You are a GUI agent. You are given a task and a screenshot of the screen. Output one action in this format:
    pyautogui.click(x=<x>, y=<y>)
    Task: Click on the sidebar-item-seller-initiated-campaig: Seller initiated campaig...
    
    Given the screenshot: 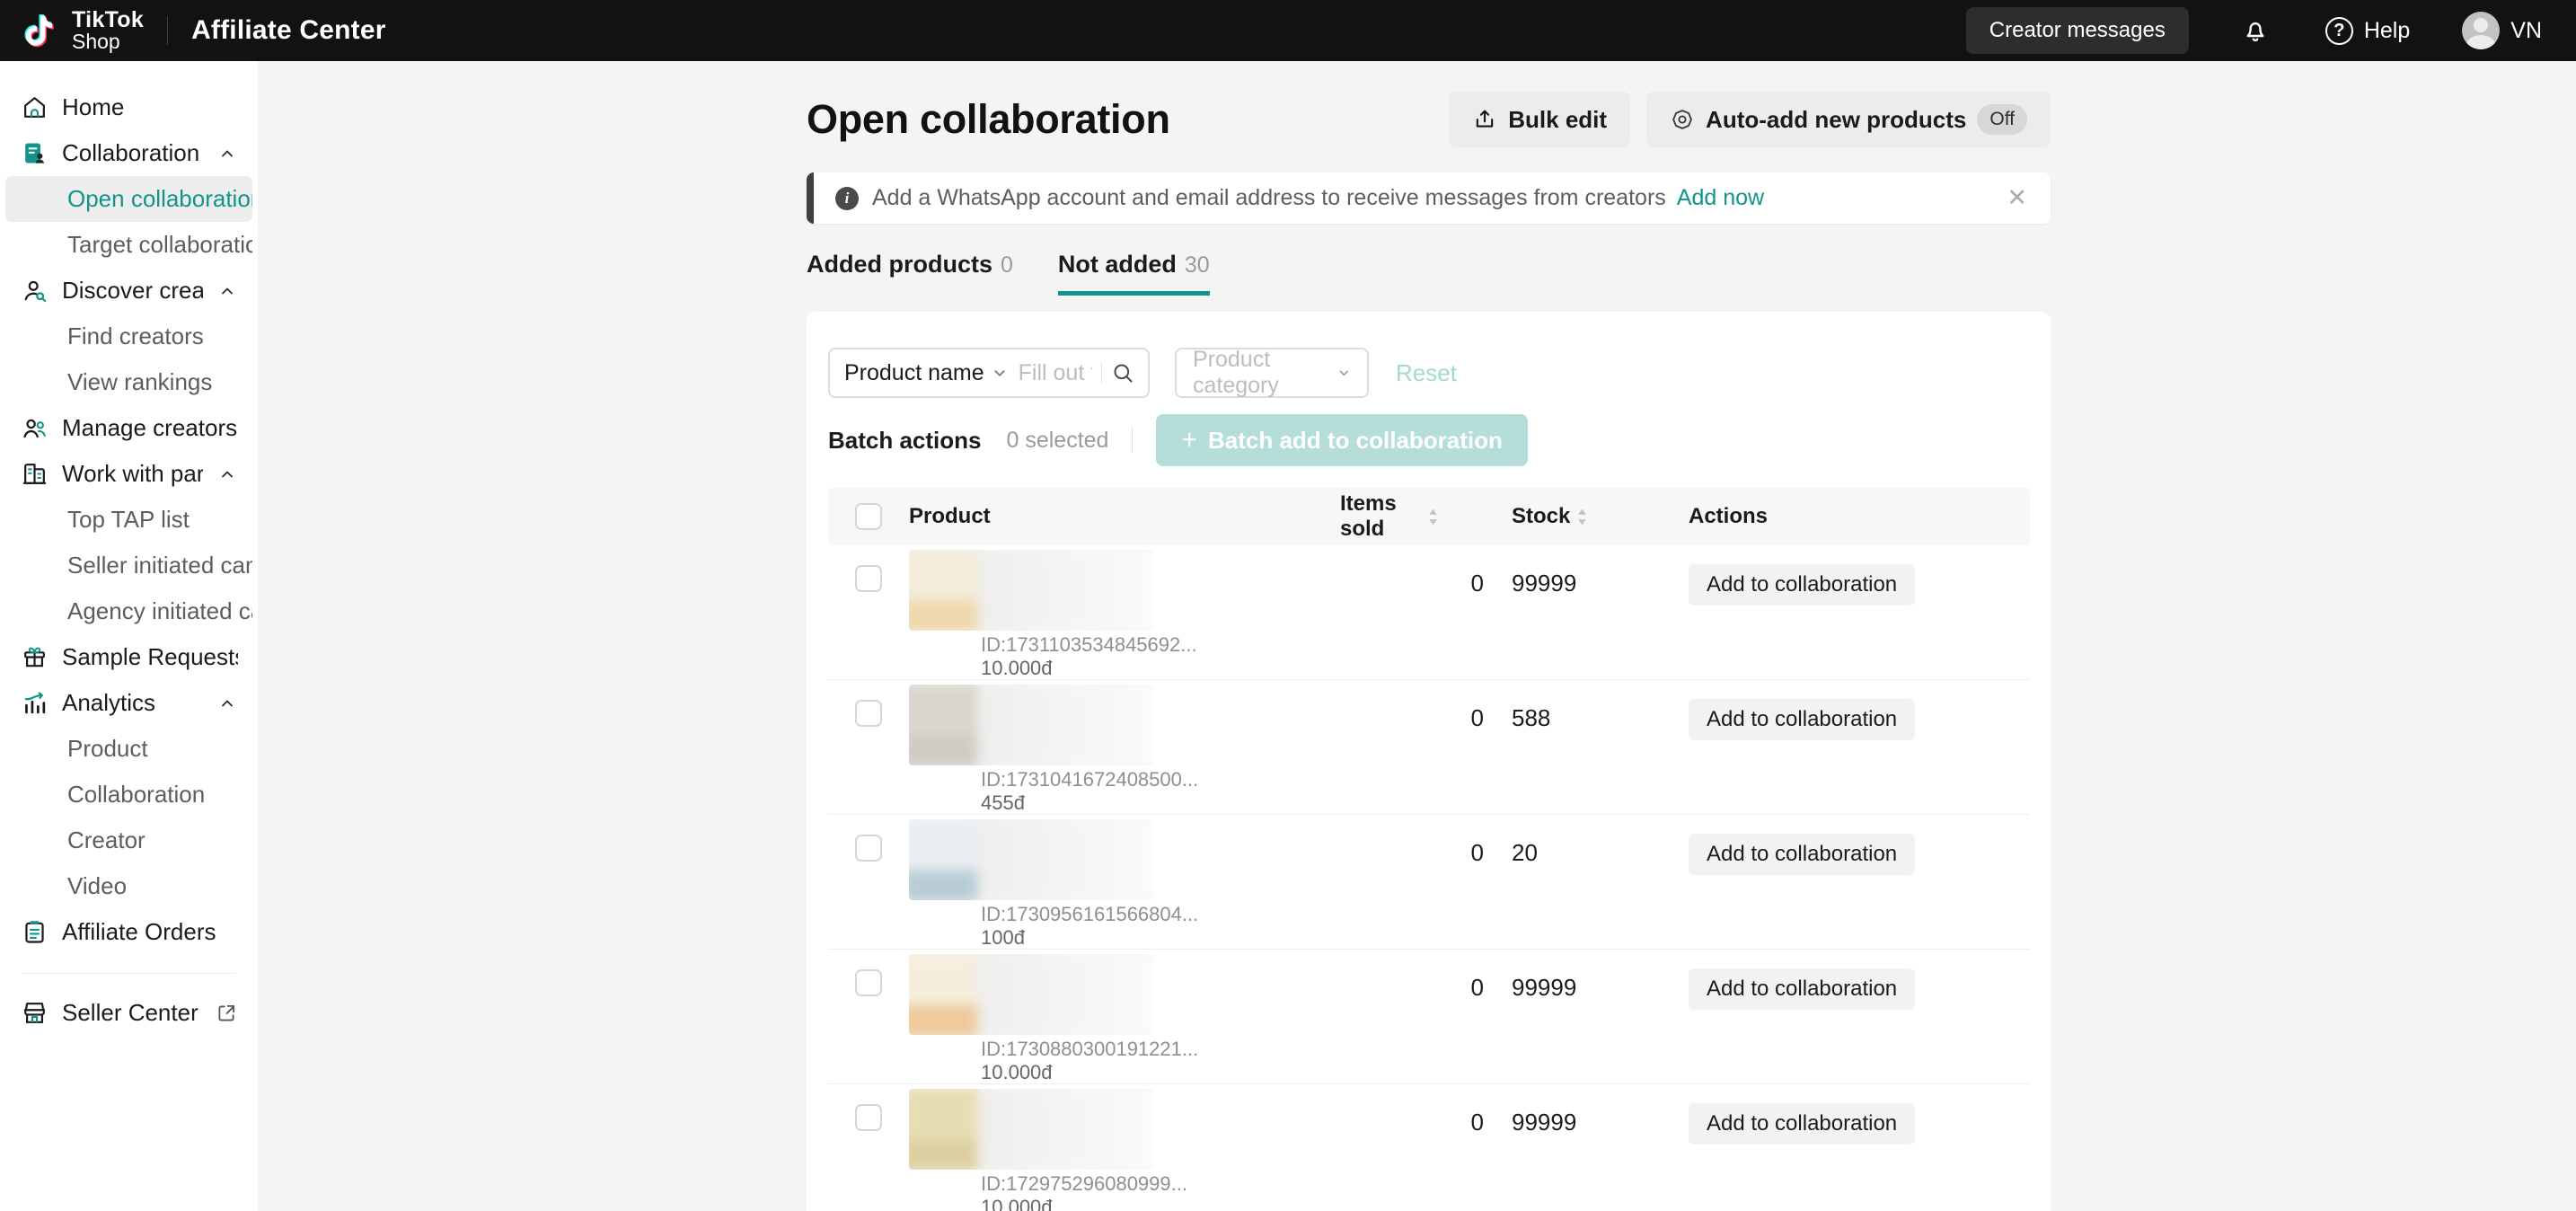 What is the action you would take?
    pyautogui.click(x=159, y=565)
    